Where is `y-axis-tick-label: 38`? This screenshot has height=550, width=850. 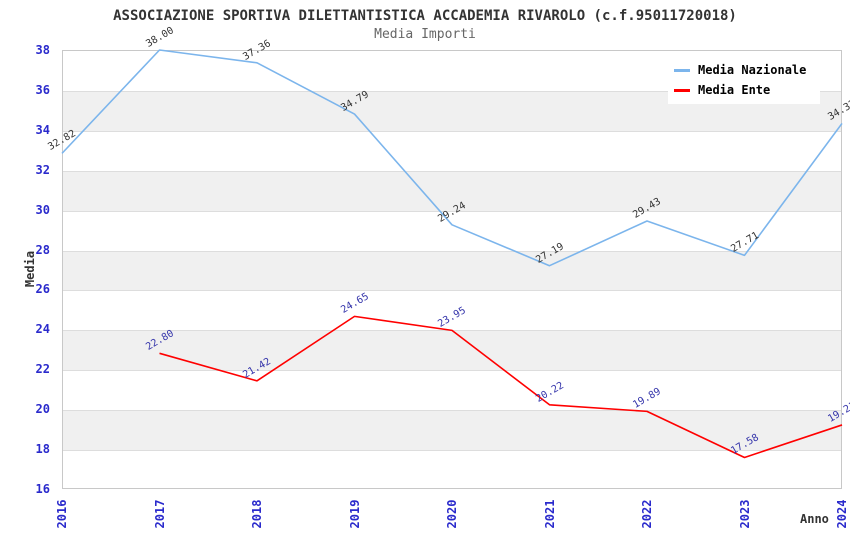
y-axis-tick-label: 38 is located at coordinates (42, 50).